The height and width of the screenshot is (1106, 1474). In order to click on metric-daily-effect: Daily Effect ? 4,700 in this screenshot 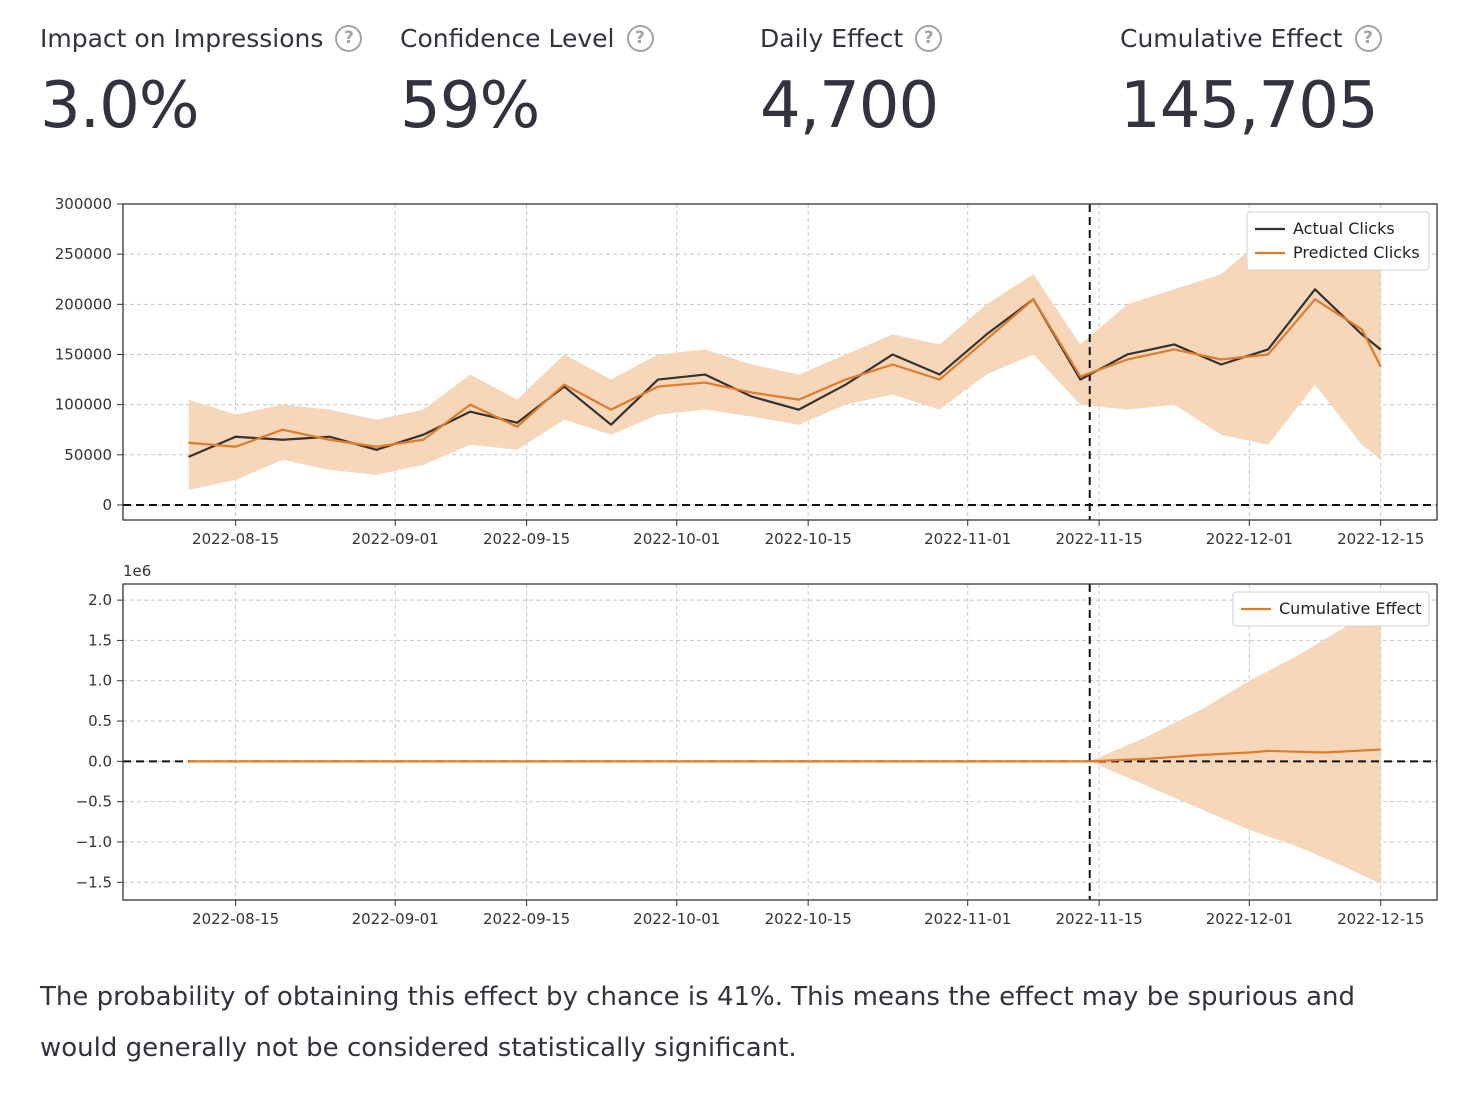, I will do `click(851, 79)`.